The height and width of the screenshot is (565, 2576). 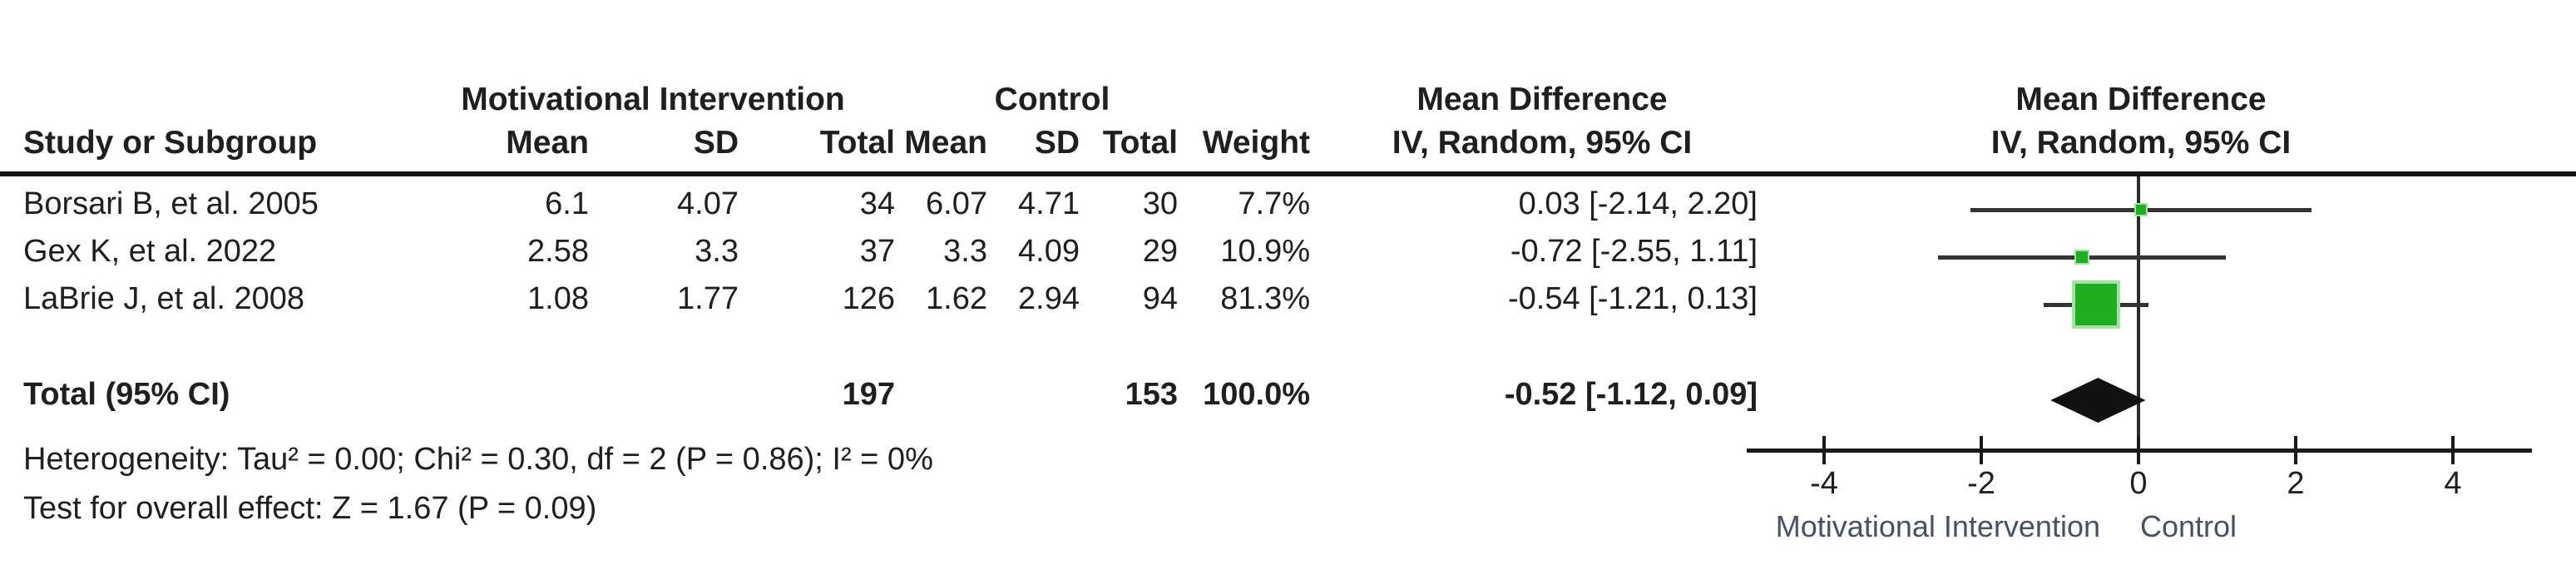 I want to click on study-name: LaBrie J, et al. 2008, so click(x=163, y=298).